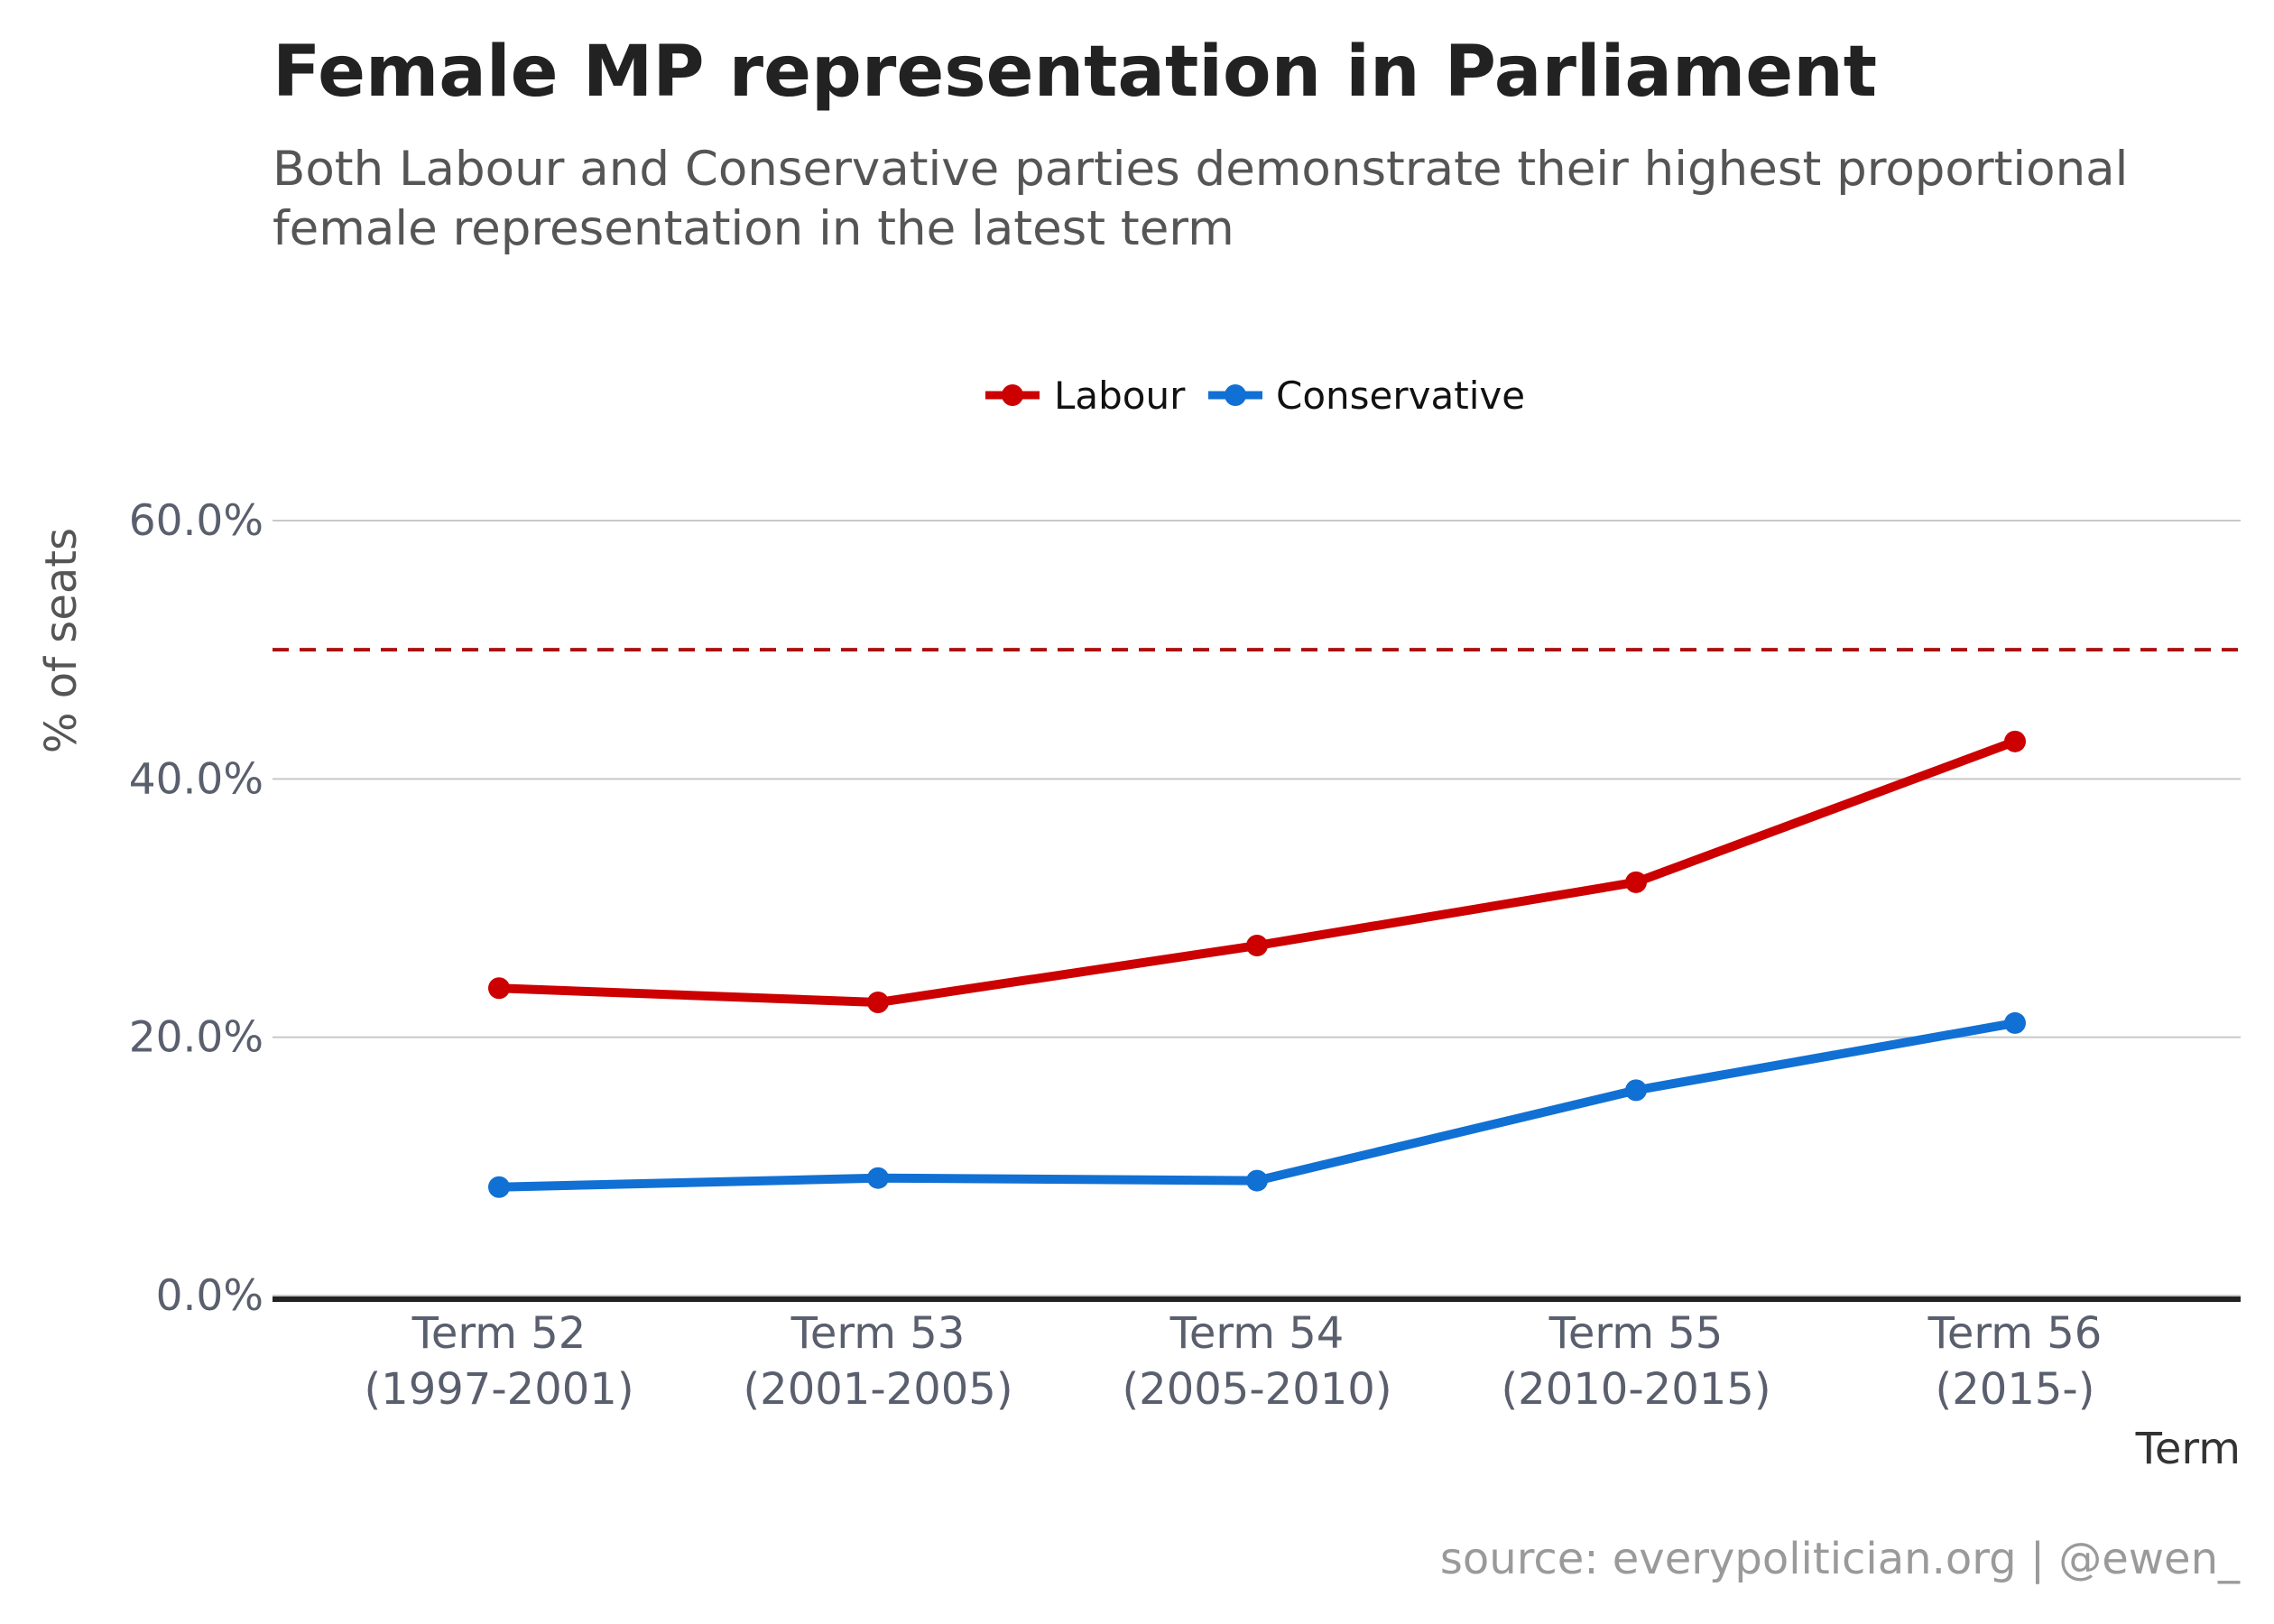 The height and width of the screenshot is (1624, 2274). Describe the element at coordinates (1636, 1334) in the screenshot. I see `x-tick-label-line: Term 55` at that location.